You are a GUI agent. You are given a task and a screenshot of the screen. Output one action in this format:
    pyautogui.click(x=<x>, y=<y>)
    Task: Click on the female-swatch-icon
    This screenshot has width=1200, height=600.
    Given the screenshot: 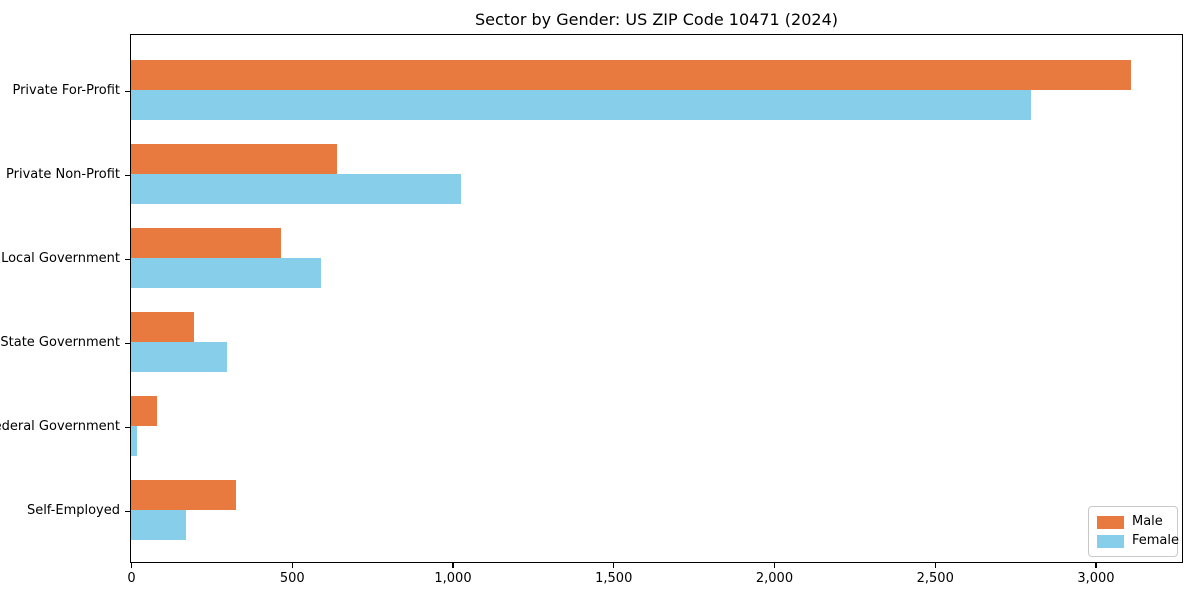 What is the action you would take?
    pyautogui.click(x=1110, y=541)
    